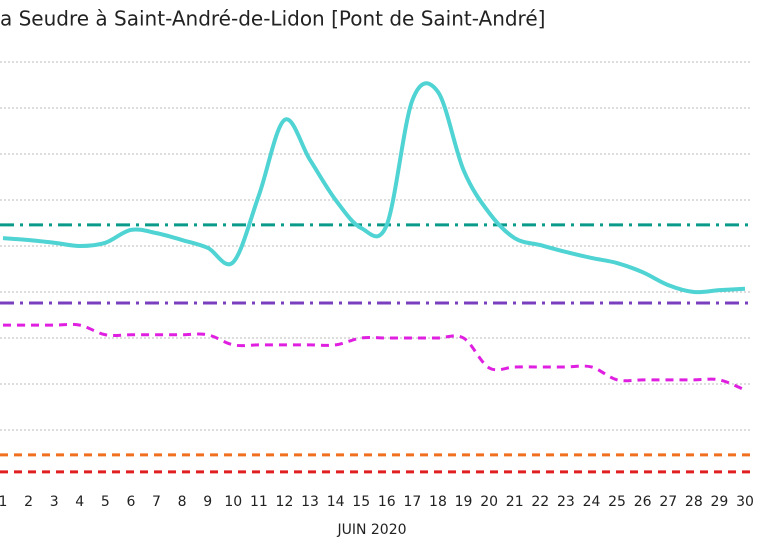  I want to click on x-tick-label: 4, so click(79, 502).